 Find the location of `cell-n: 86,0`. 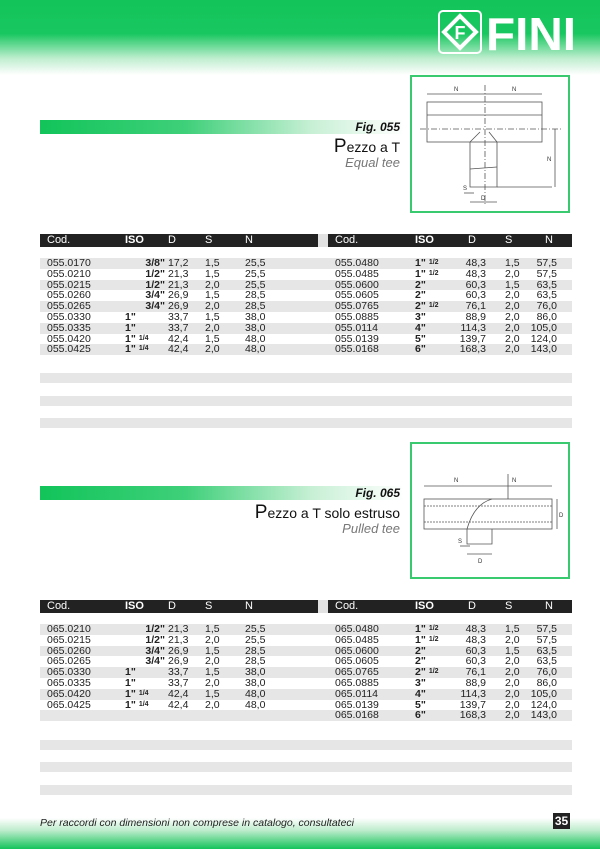

cell-n: 86,0 is located at coordinates (546, 683).